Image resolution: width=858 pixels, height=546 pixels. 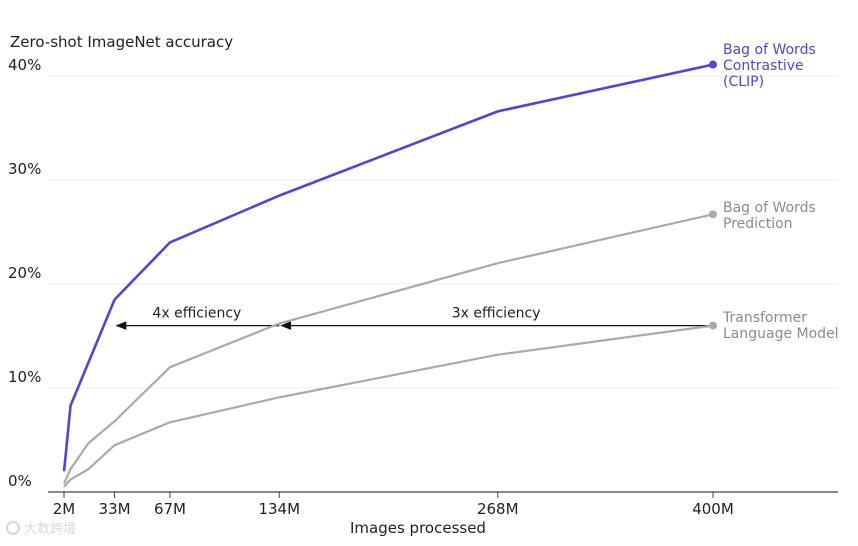 I want to click on x-axis-ticks: 2M 33M 67M 134M 268M 400M, so click(x=393, y=505).